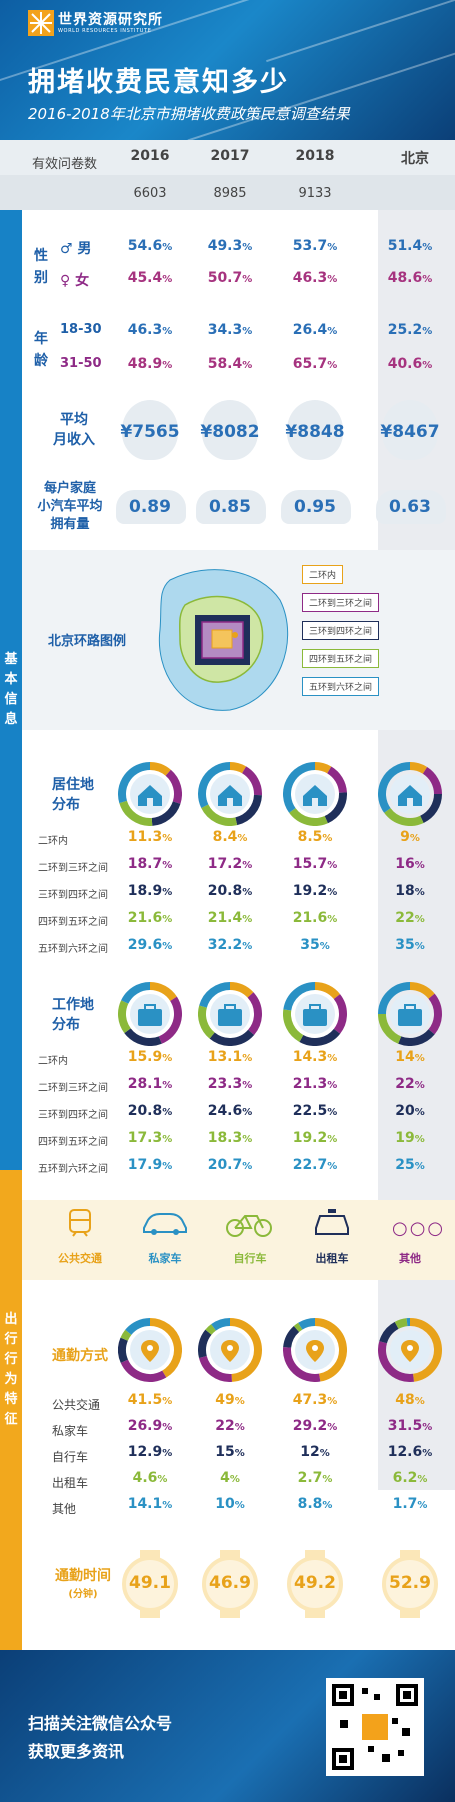 The height and width of the screenshot is (1802, 455). Describe the element at coordinates (73, 795) in the screenshot. I see `residence-label: 居住地 分布` at that location.